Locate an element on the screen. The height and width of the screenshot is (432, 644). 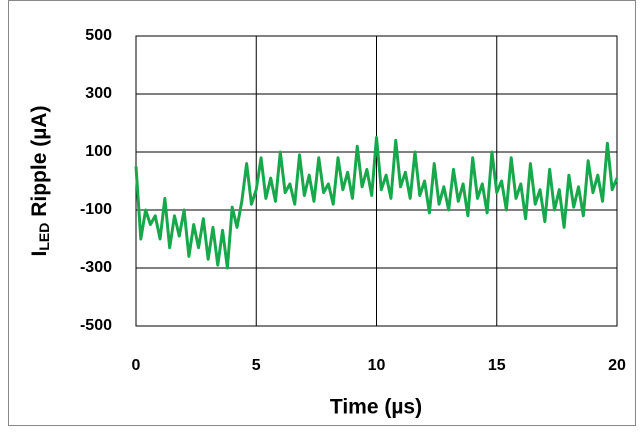
y-axis-title: ILED Ripple (µA) is located at coordinates (40, 181).